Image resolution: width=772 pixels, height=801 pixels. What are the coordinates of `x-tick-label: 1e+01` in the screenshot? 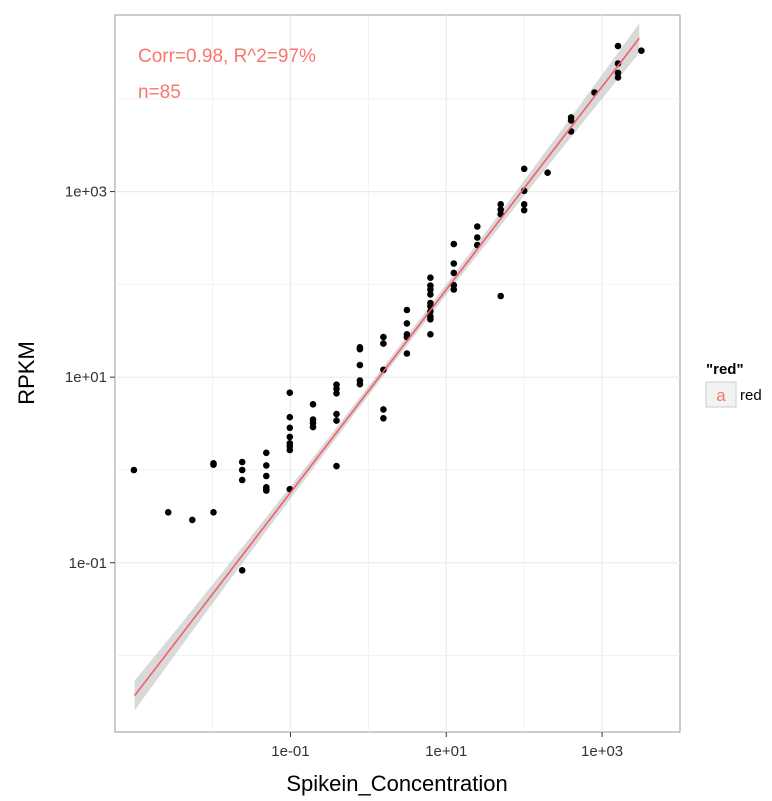 It's located at (446, 751).